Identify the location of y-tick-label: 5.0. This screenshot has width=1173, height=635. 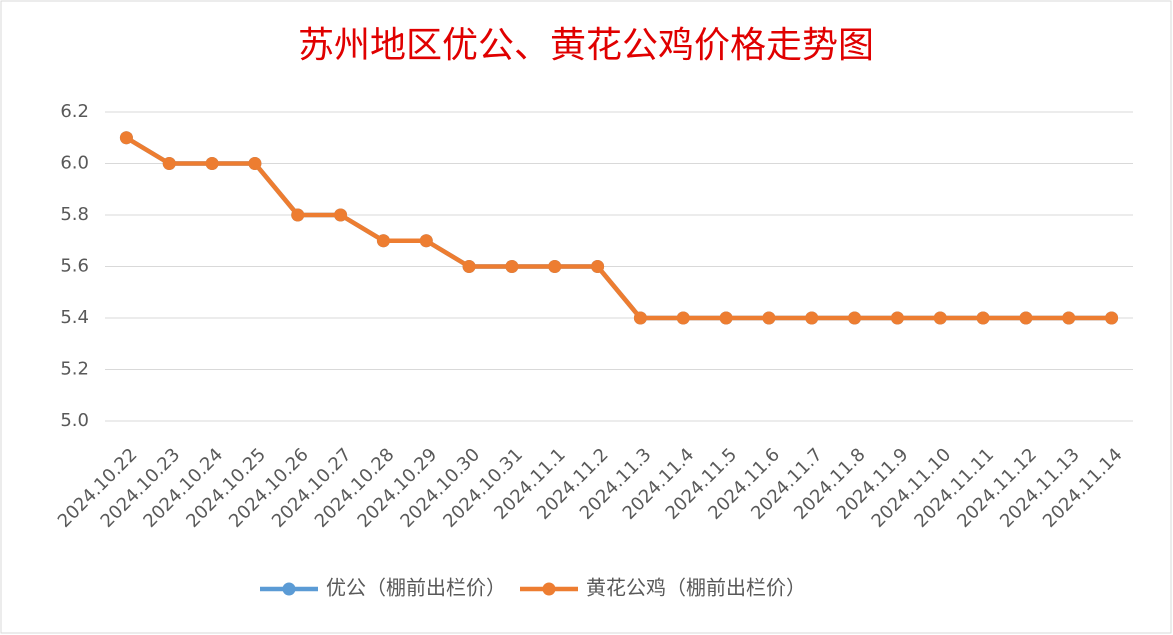
(74, 420).